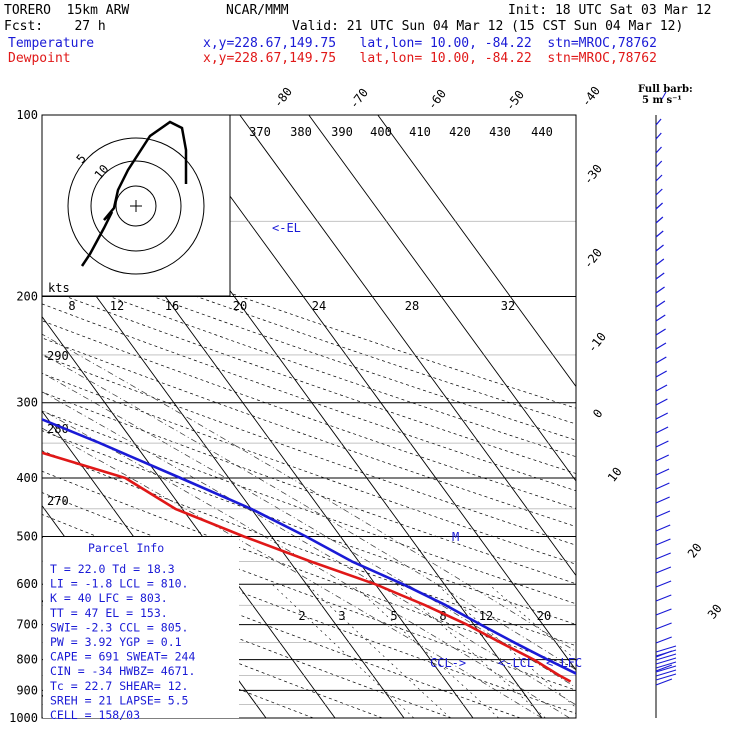 The height and width of the screenshot is (740, 740). I want to click on temperature-tick-label: -60, so click(437, 100).